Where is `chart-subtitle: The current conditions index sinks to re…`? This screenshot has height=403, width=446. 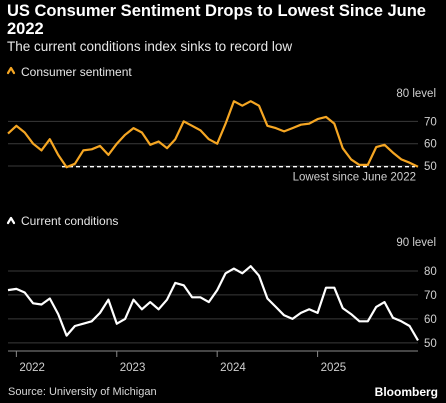
chart-subtitle: The current conditions index sinks to re… is located at coordinates (150, 46).